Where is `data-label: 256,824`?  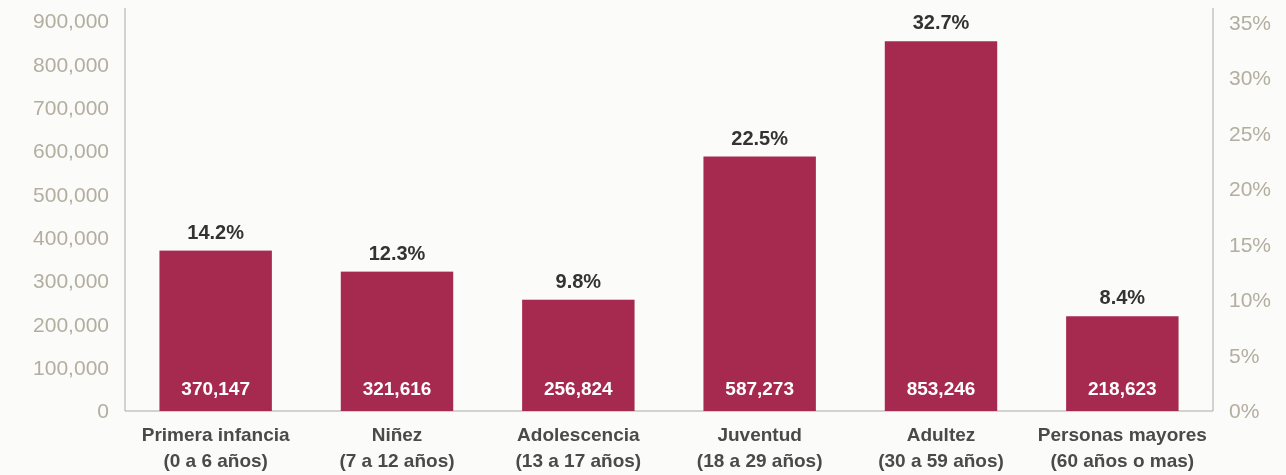 data-label: 256,824 is located at coordinates (578, 388).